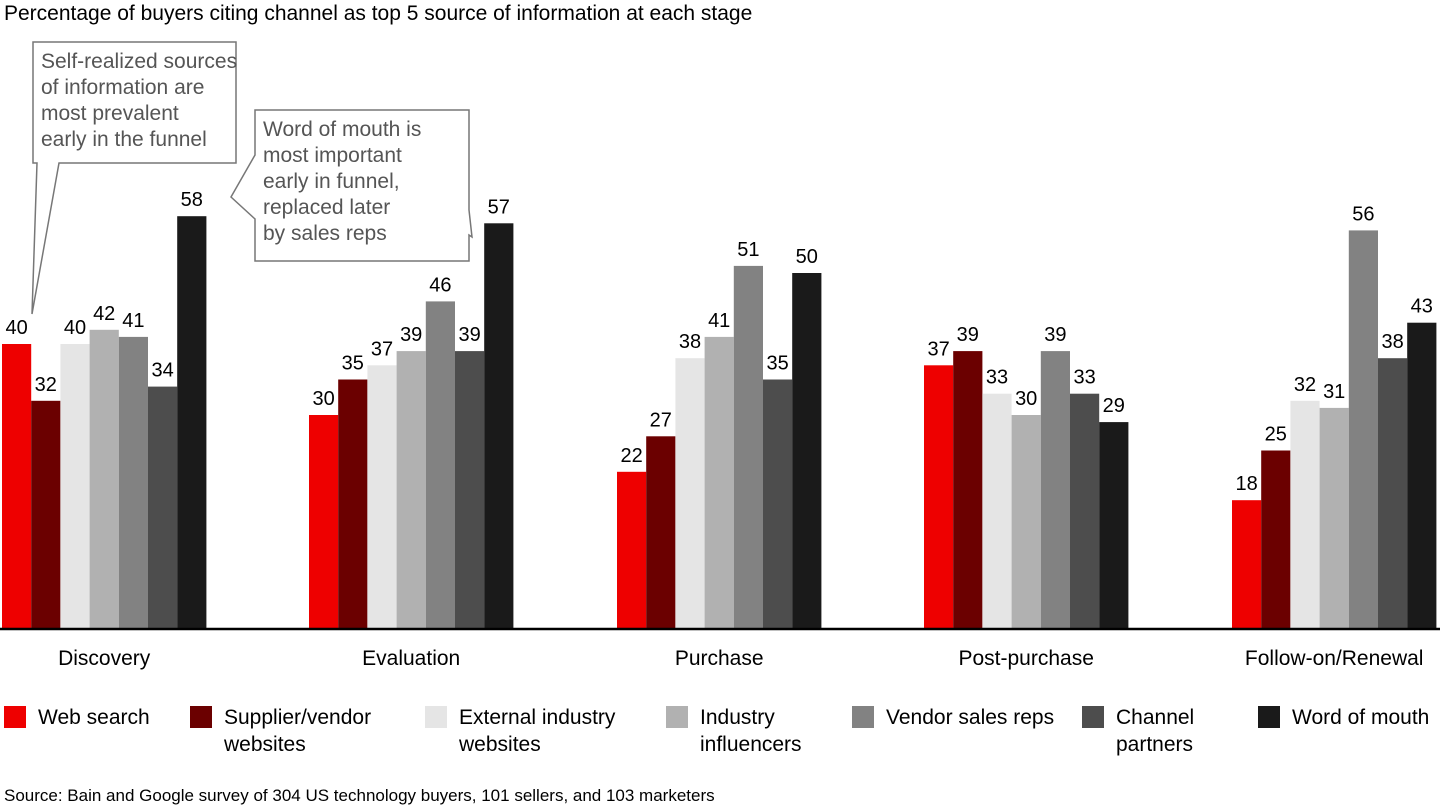 Image resolution: width=1440 pixels, height=810 pixels. I want to click on bar-follow-on-renewal-channel-partners, so click(1393, 493).